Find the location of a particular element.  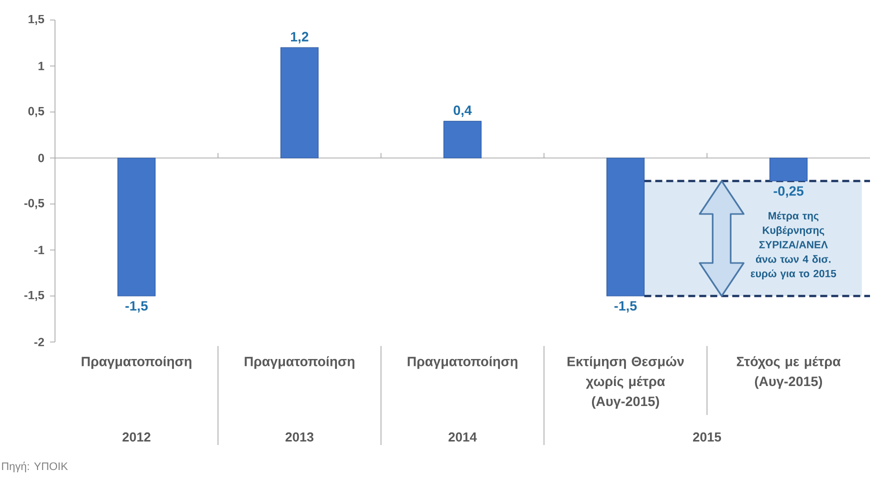

y-tick-label: 1,5 is located at coordinates (36, 20).